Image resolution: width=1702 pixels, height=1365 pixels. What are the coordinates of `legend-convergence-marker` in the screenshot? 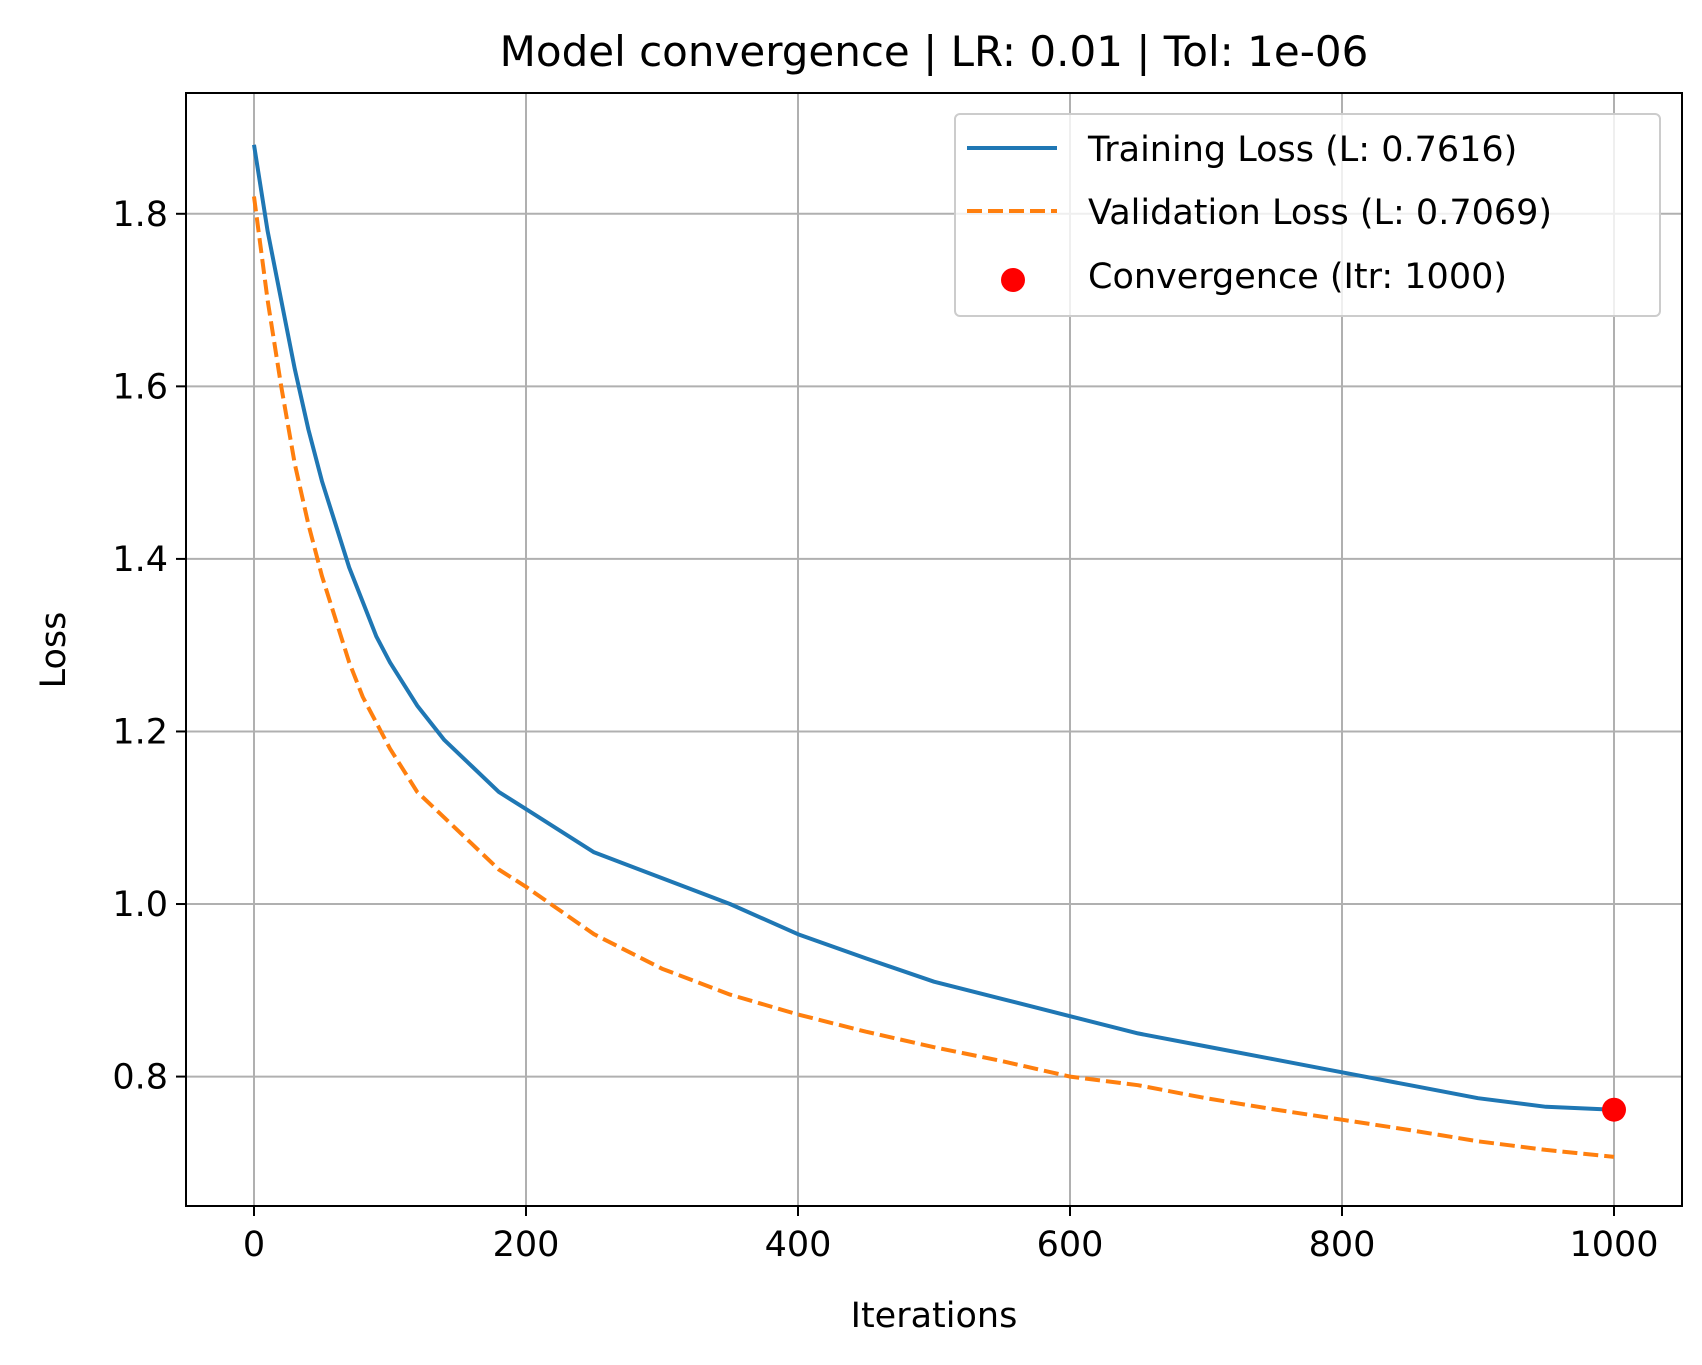 It's located at (1013, 280).